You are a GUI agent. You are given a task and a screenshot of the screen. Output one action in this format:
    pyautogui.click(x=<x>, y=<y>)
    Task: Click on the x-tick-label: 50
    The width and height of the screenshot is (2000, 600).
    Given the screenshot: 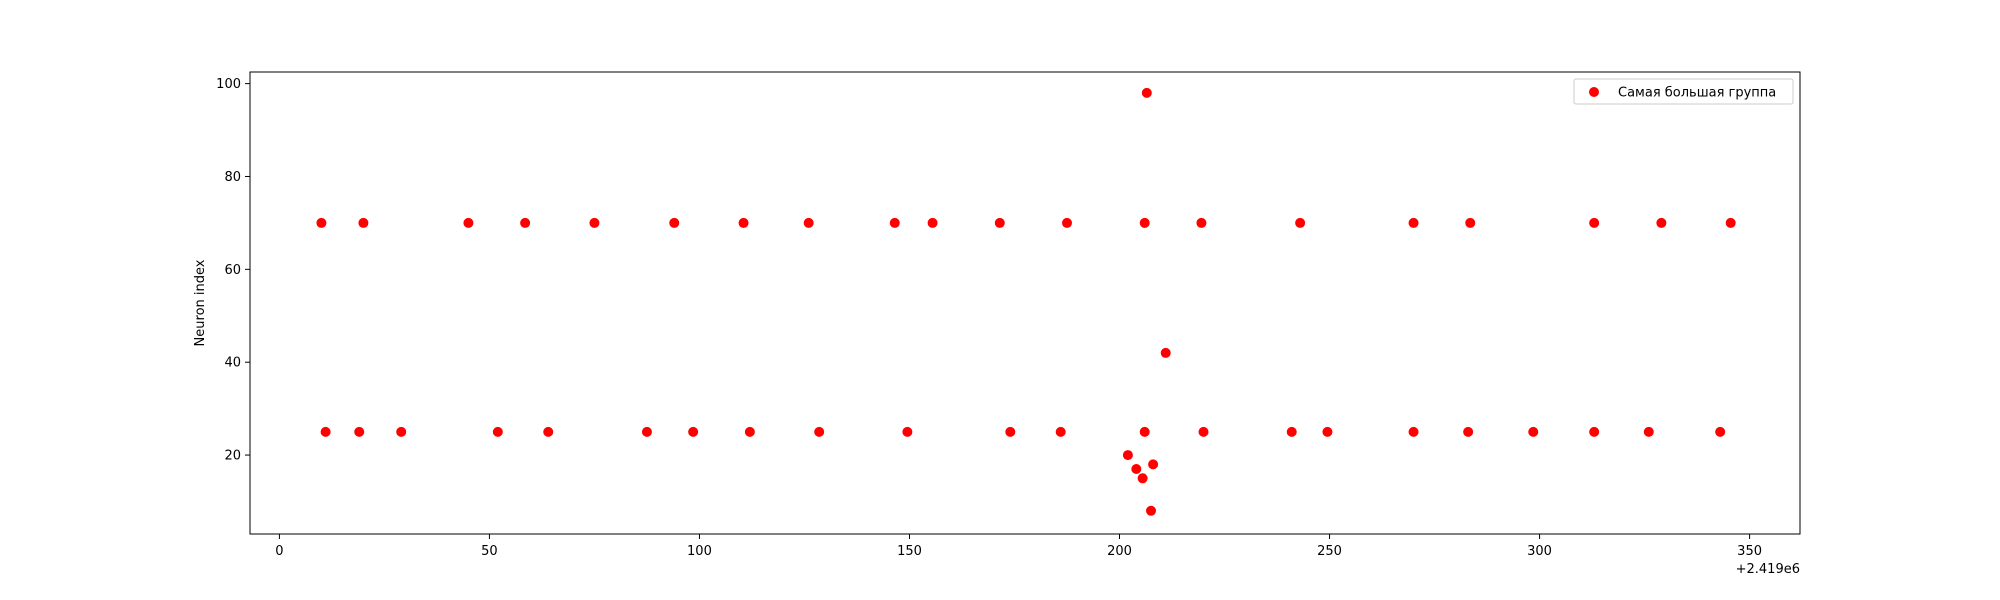 What is the action you would take?
    pyautogui.click(x=489, y=551)
    